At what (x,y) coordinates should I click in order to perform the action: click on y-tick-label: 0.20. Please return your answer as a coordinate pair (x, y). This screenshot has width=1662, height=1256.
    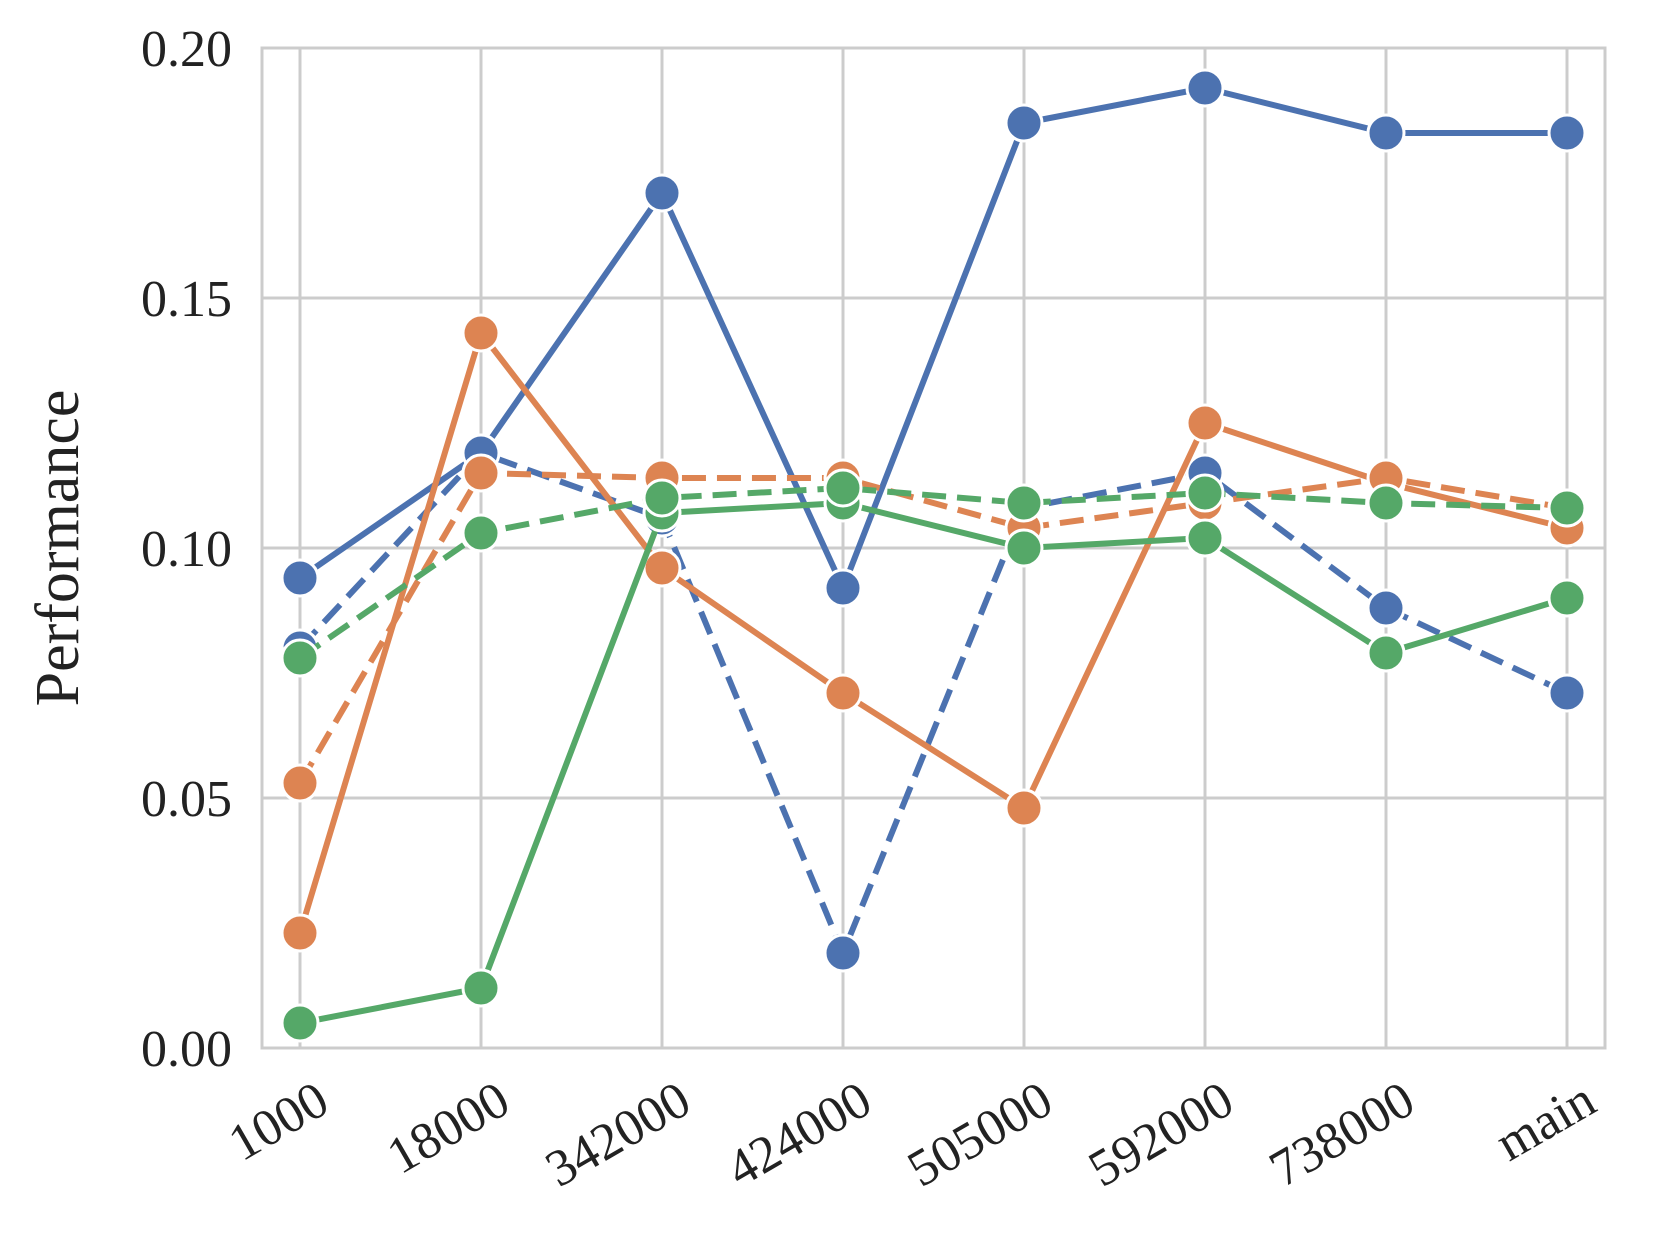
    Looking at the image, I should click on (186, 49).